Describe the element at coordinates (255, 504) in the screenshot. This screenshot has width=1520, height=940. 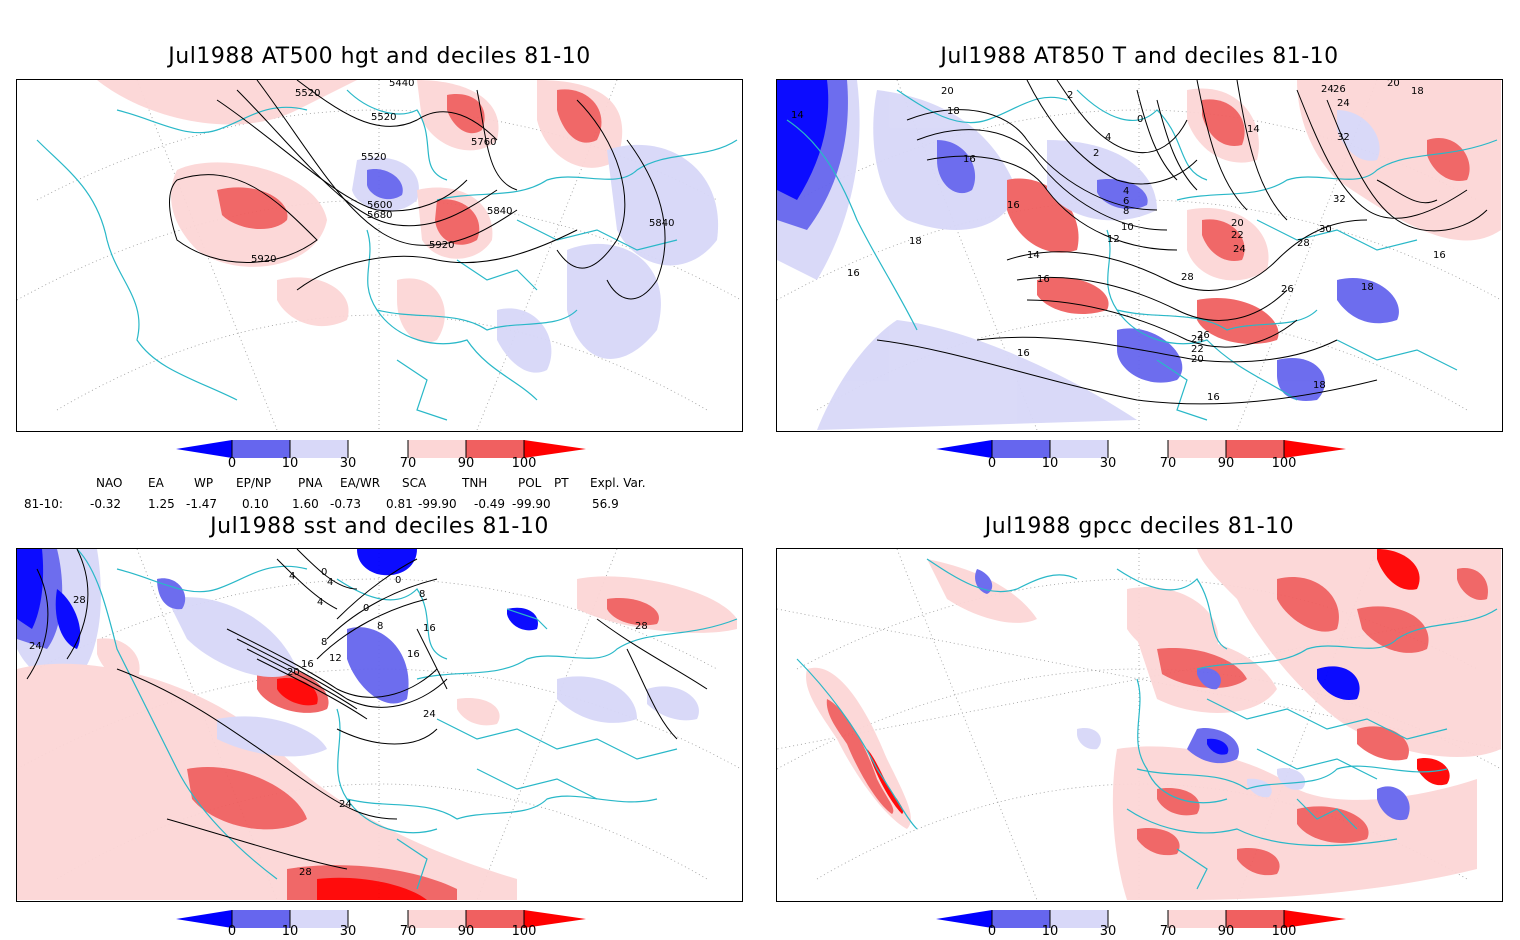
I see `index-value: 0.10` at that location.